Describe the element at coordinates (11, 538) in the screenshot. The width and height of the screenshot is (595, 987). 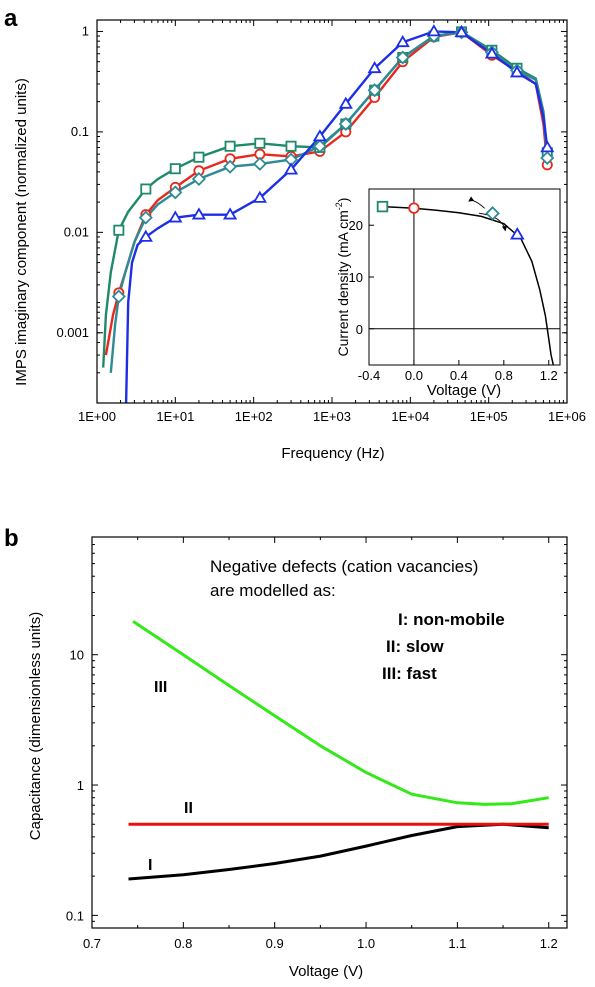
I see `panel-b-label: b` at that location.